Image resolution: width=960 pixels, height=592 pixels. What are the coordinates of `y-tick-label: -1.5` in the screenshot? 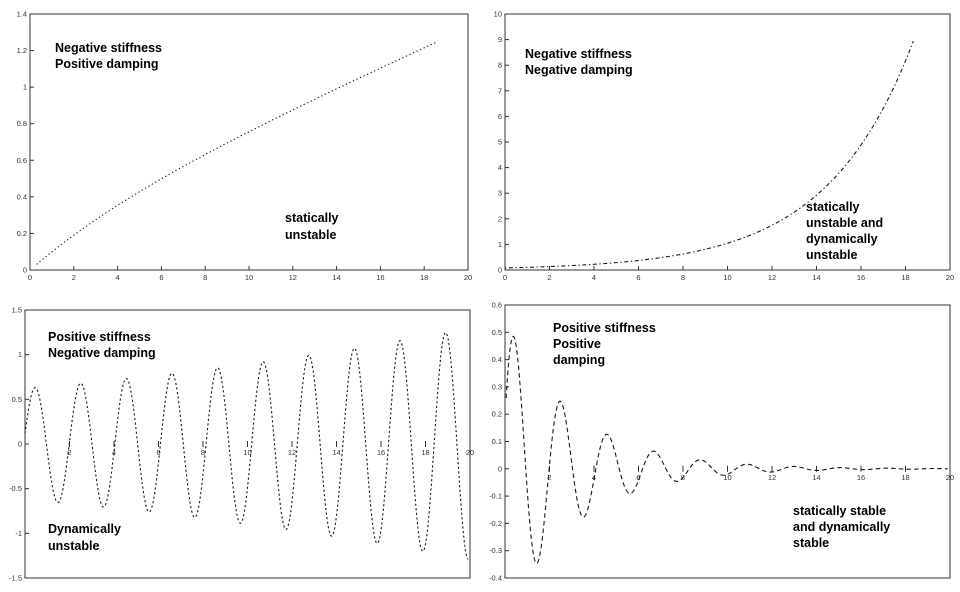 It's located at (15, 578).